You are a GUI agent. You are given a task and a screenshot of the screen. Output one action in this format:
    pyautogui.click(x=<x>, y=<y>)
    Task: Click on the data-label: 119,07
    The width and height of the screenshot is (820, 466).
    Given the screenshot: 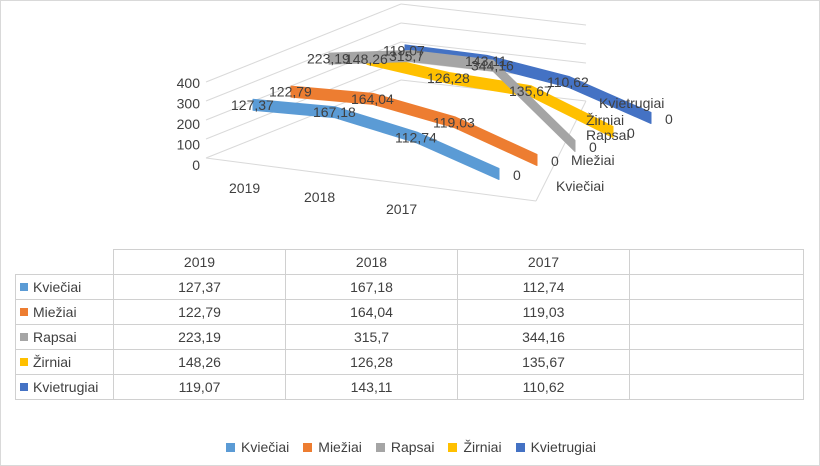 What is the action you would take?
    pyautogui.click(x=404, y=50)
    